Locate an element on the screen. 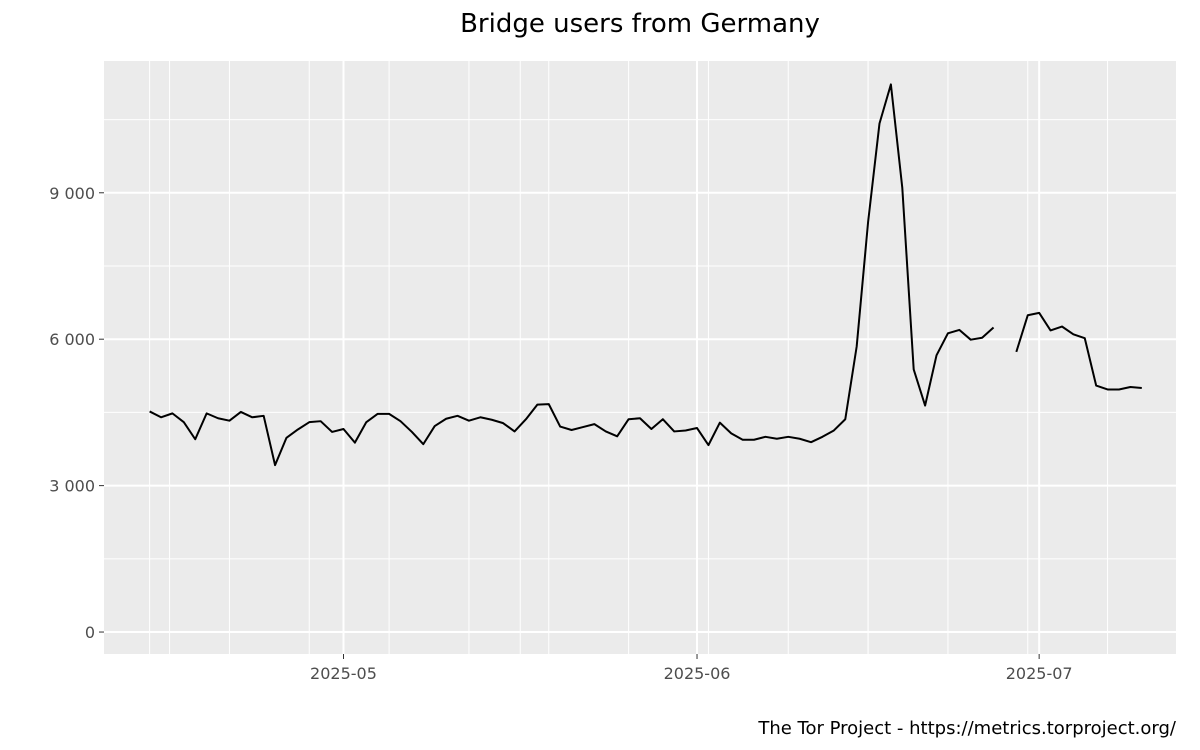 This screenshot has width=1200, height=750. x-axis: 2025-05 2025-06 2025-07 is located at coordinates (691, 668).